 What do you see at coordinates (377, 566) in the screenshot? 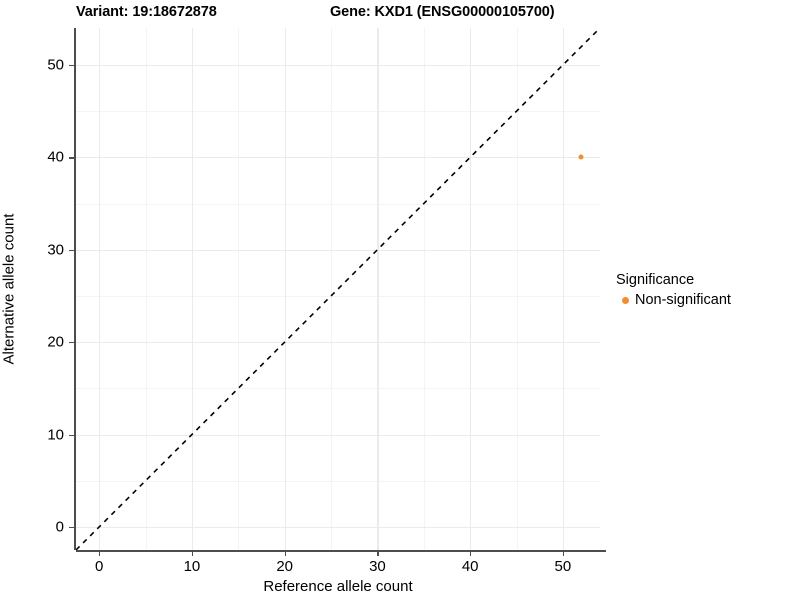
I see `x-axis-tick-label: 30` at bounding box center [377, 566].